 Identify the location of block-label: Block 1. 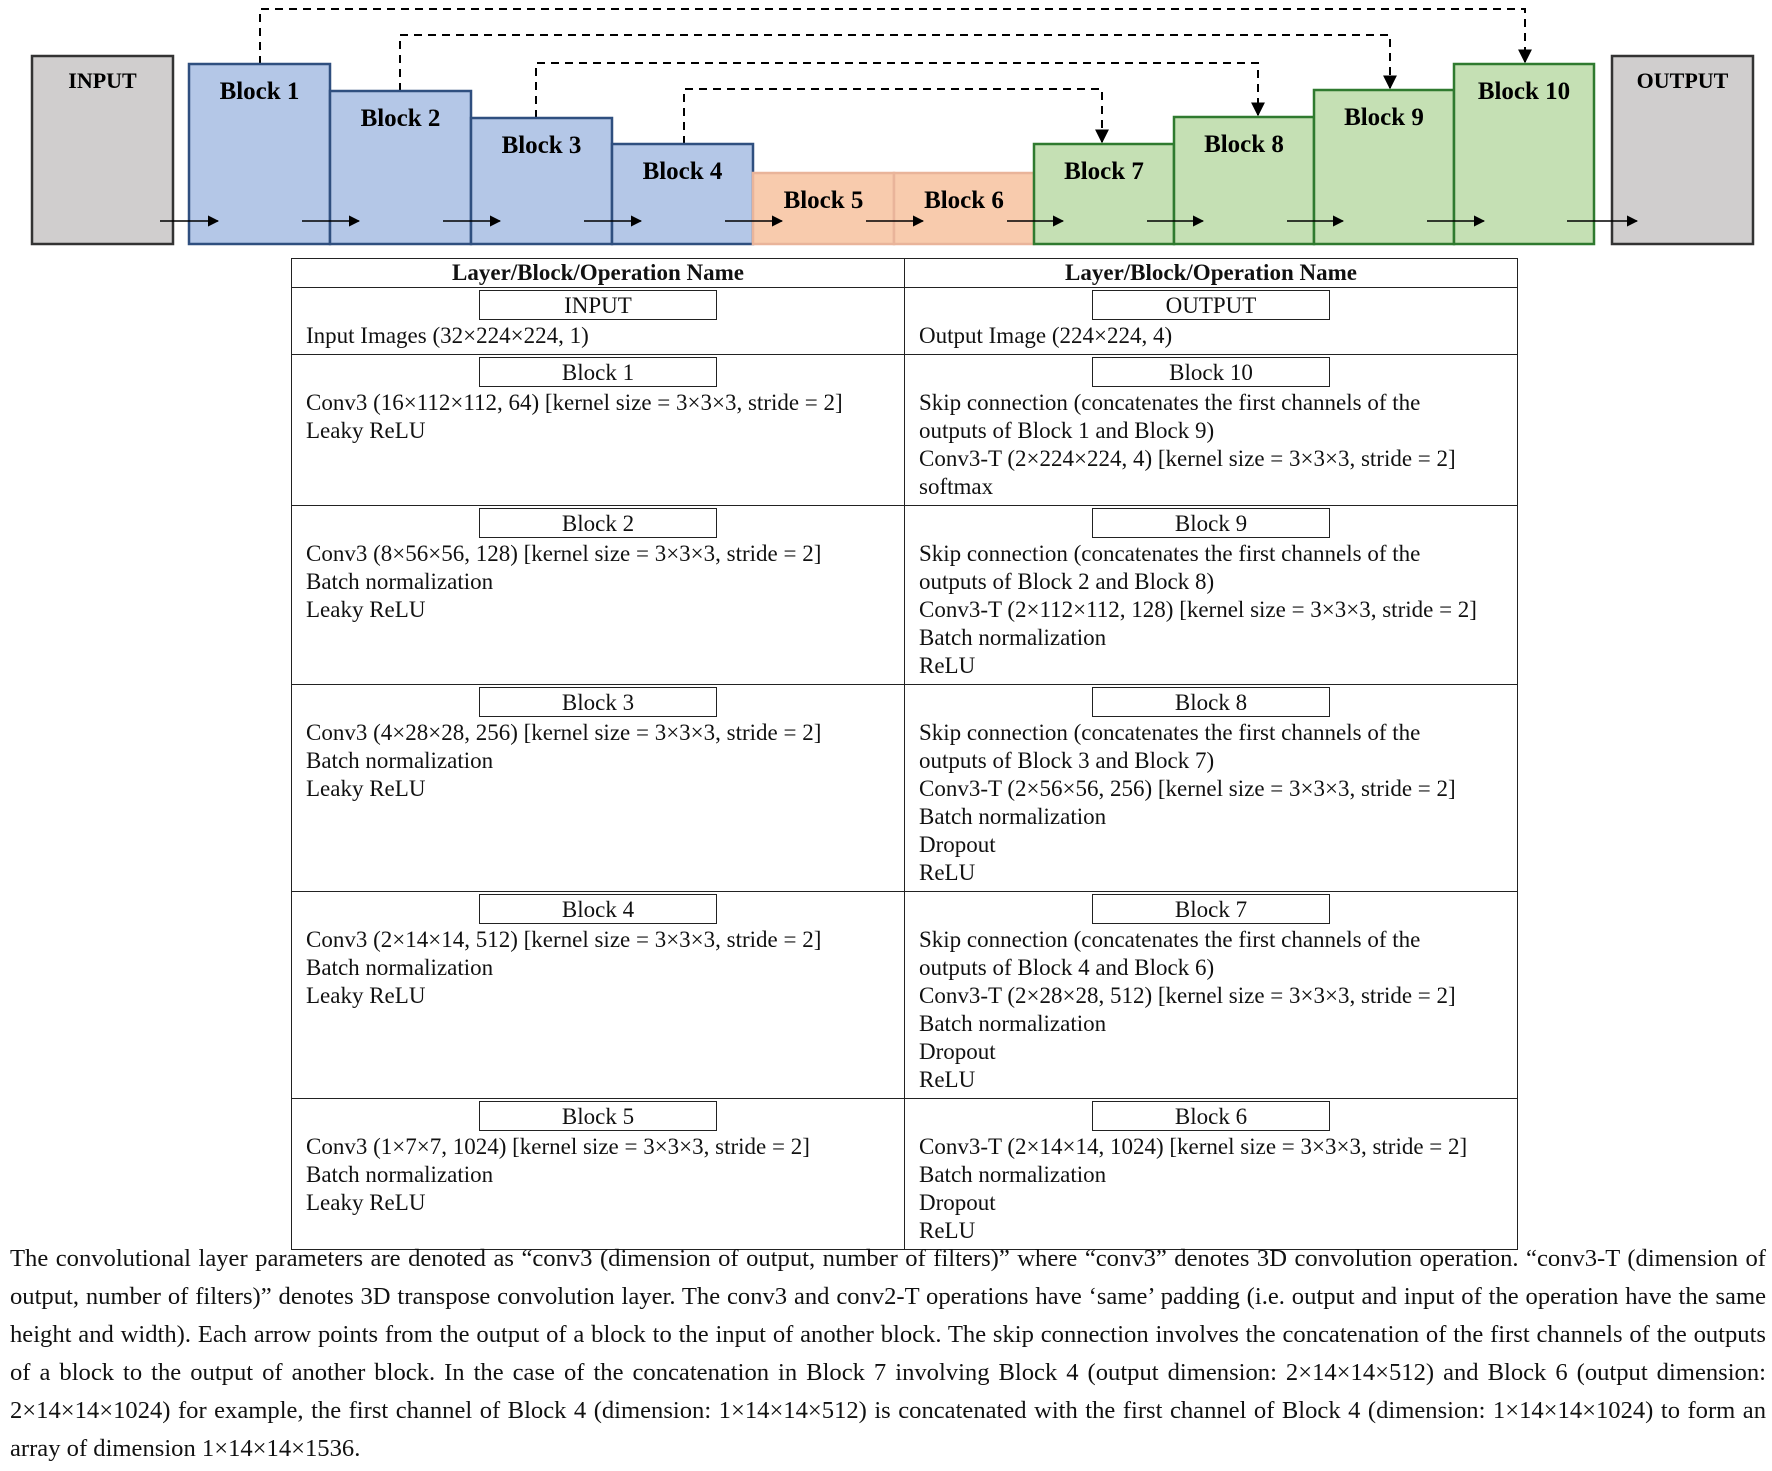
(260, 91).